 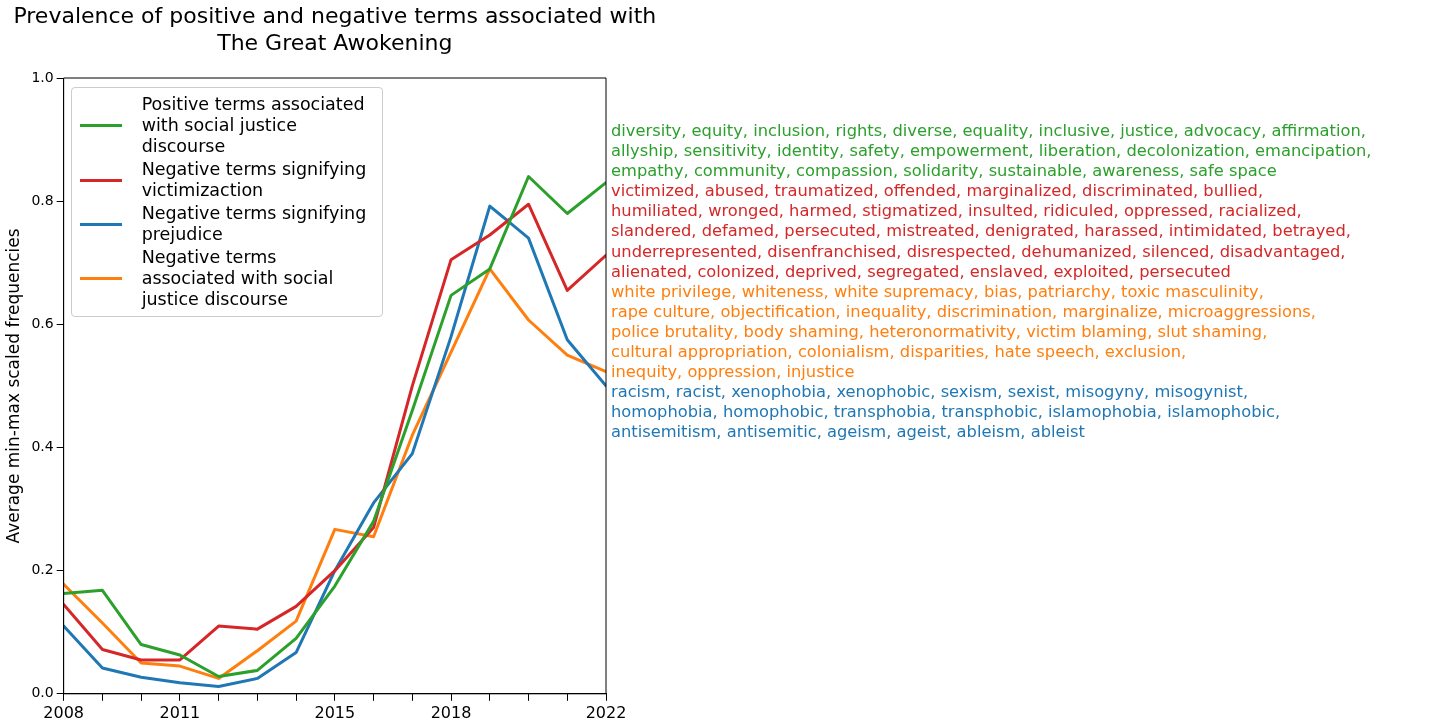 I want to click on x-tick-label: 2015, so click(x=335, y=712).